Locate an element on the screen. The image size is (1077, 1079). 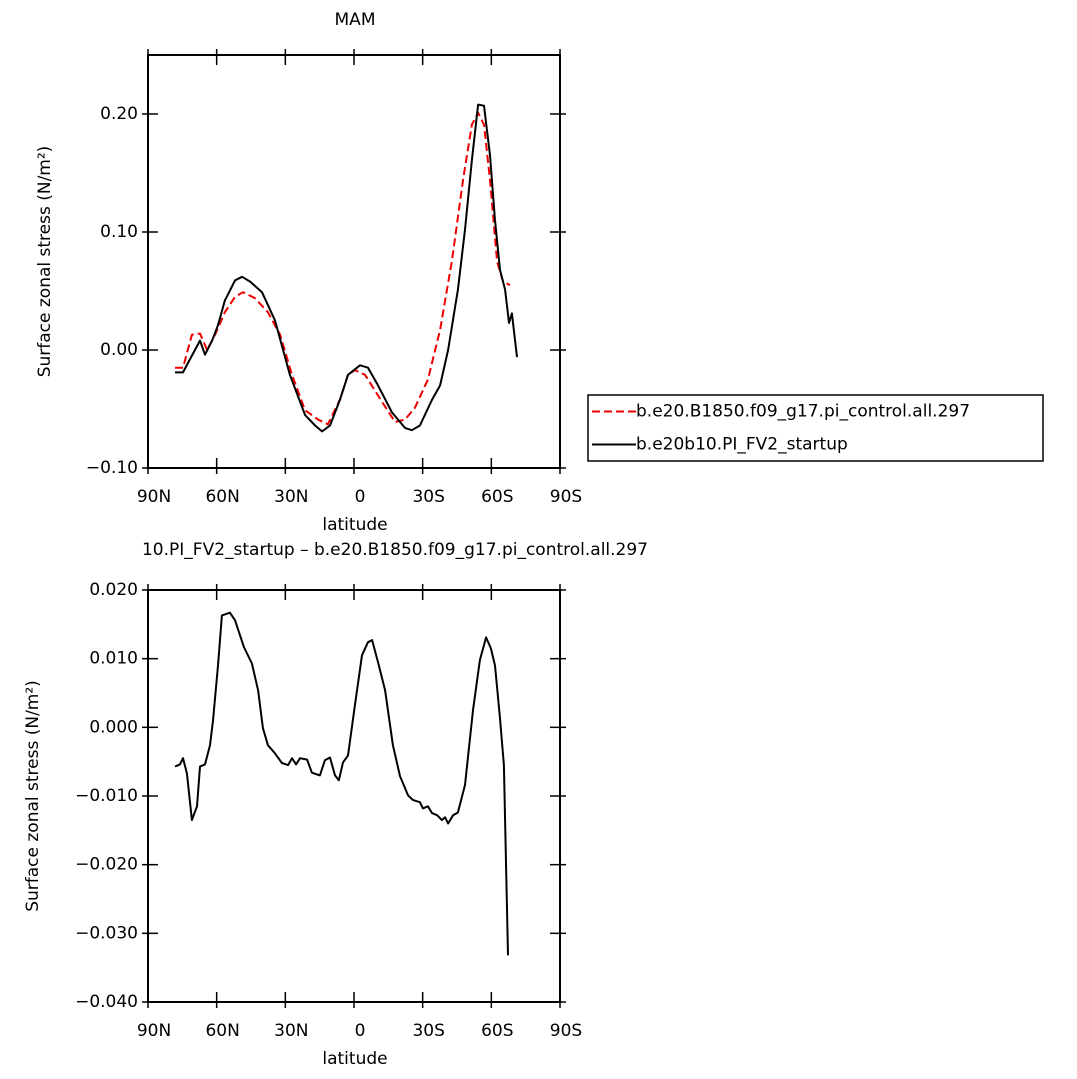
legend-label: b.e20b10.PI_FV2_startup is located at coordinates (742, 445).